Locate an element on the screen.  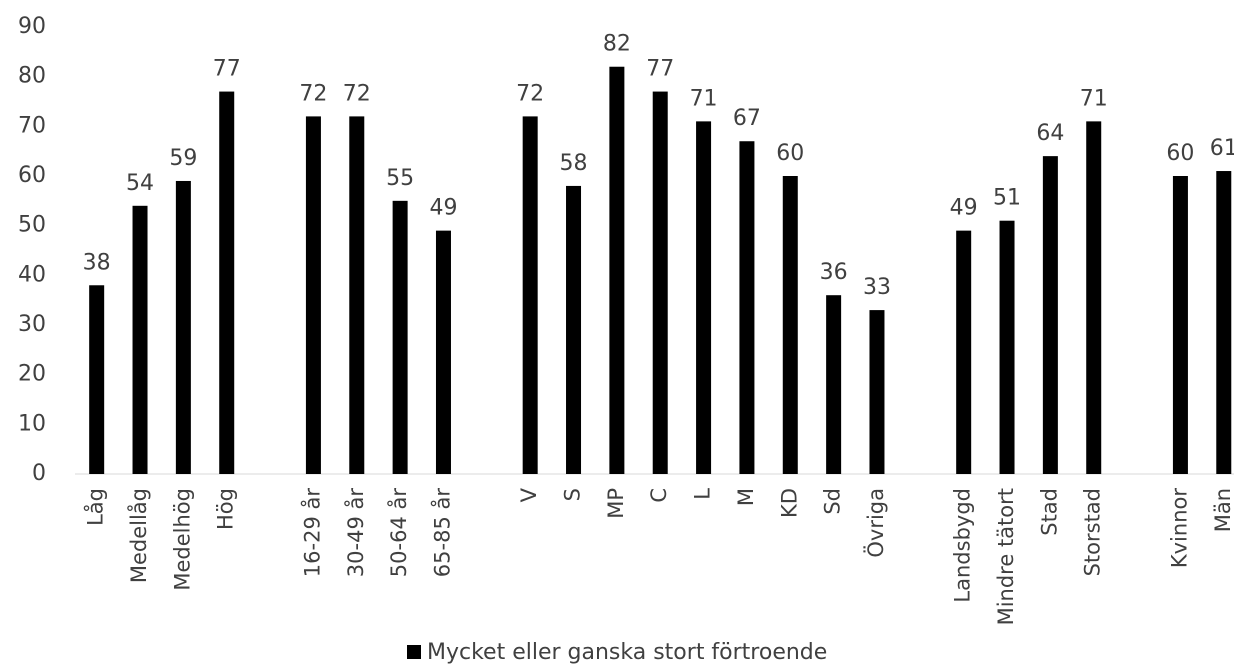
x-tick-label: Landsbygd is located at coordinates (963, 545).